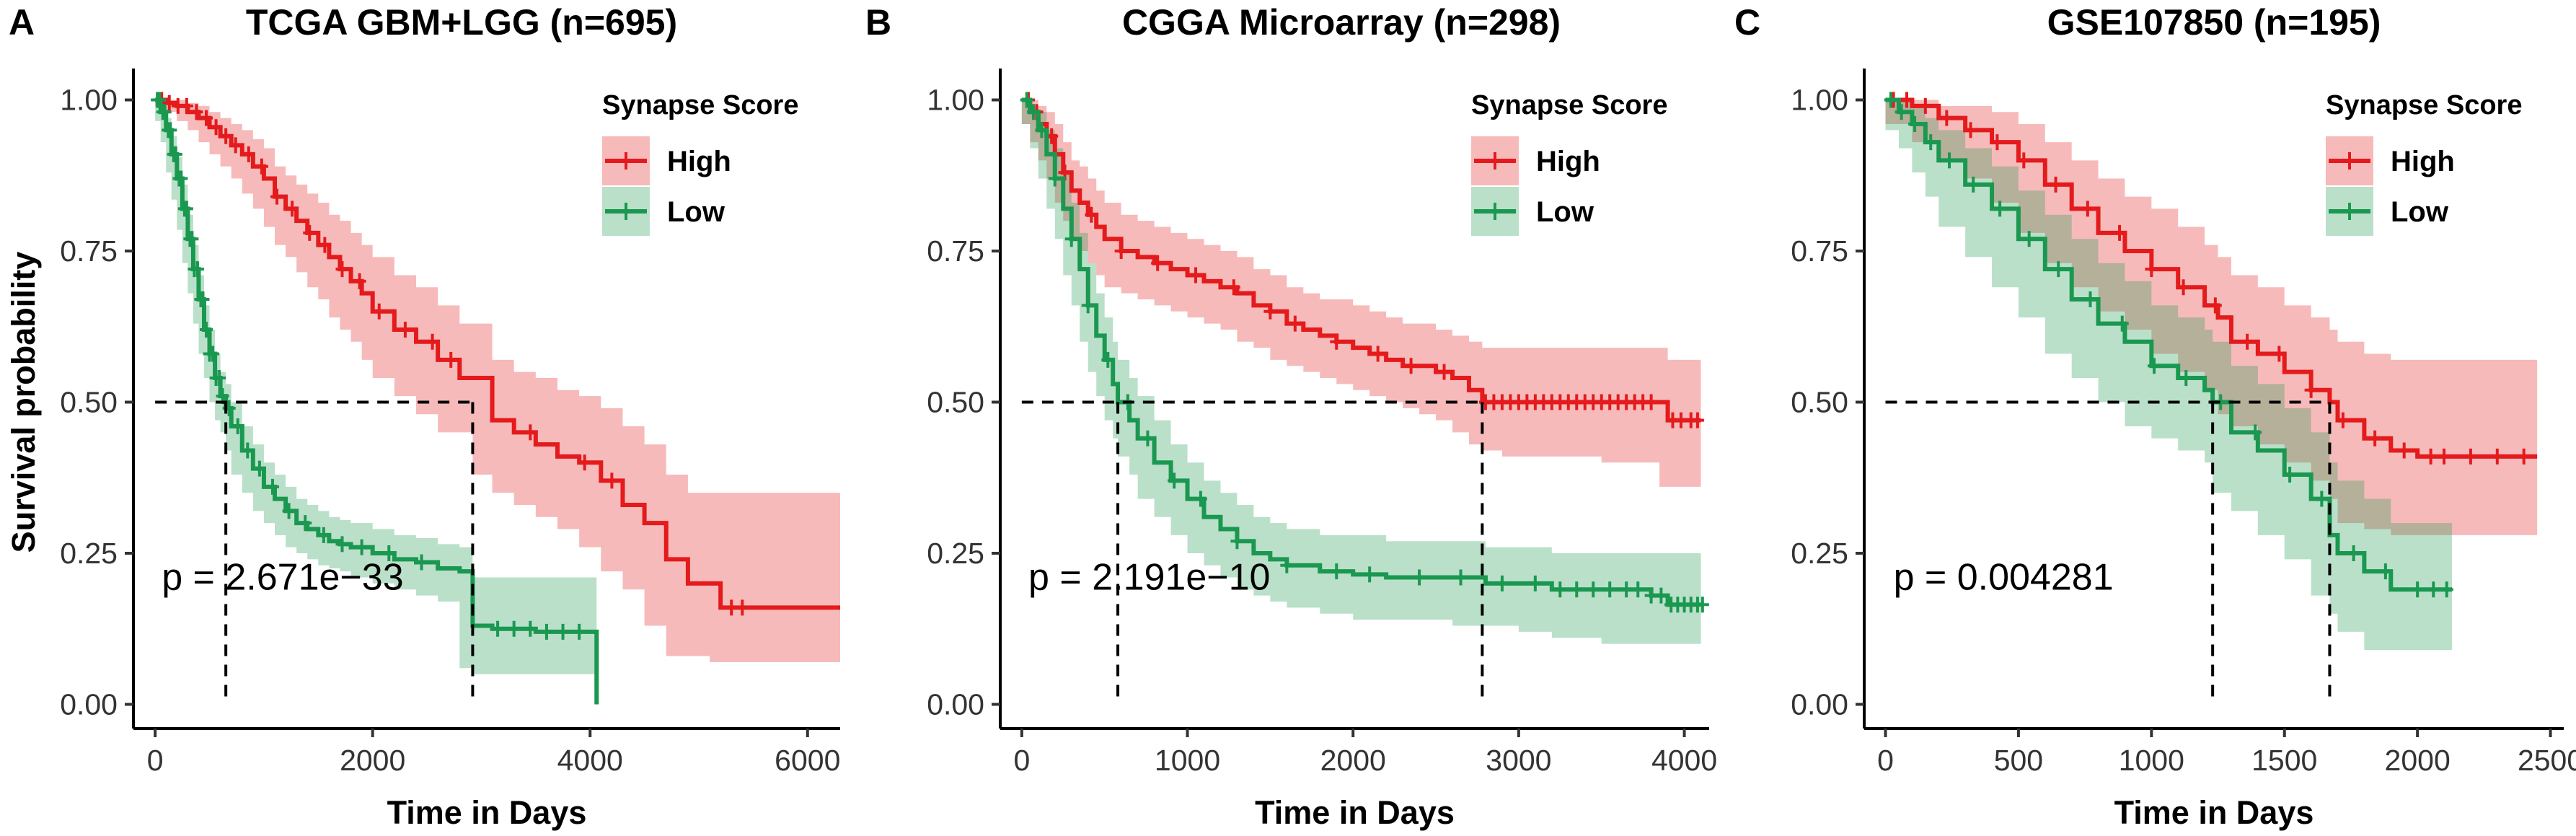 This screenshot has width=2576, height=836. Describe the element at coordinates (2349, 161) in the screenshot. I see `legend-key-censor-high` at that location.